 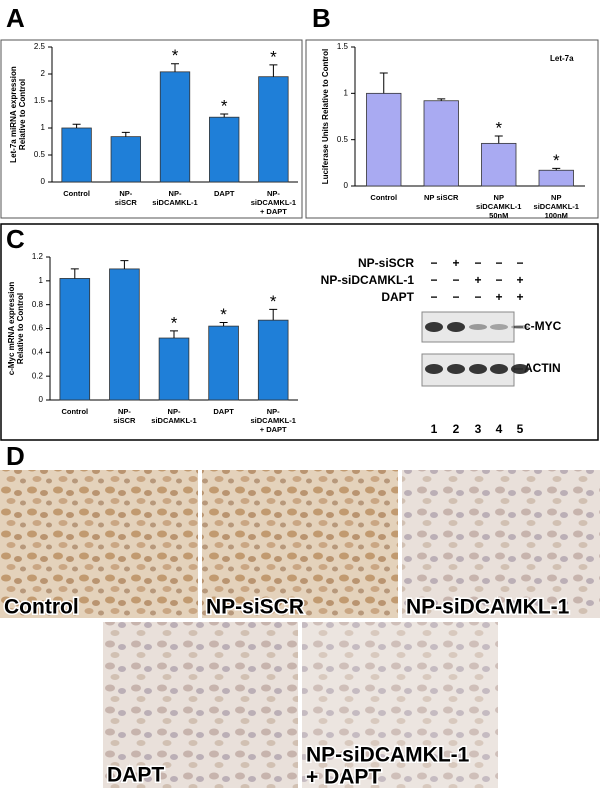 I want to click on y-tick-label: 0.8, so click(x=38, y=304).